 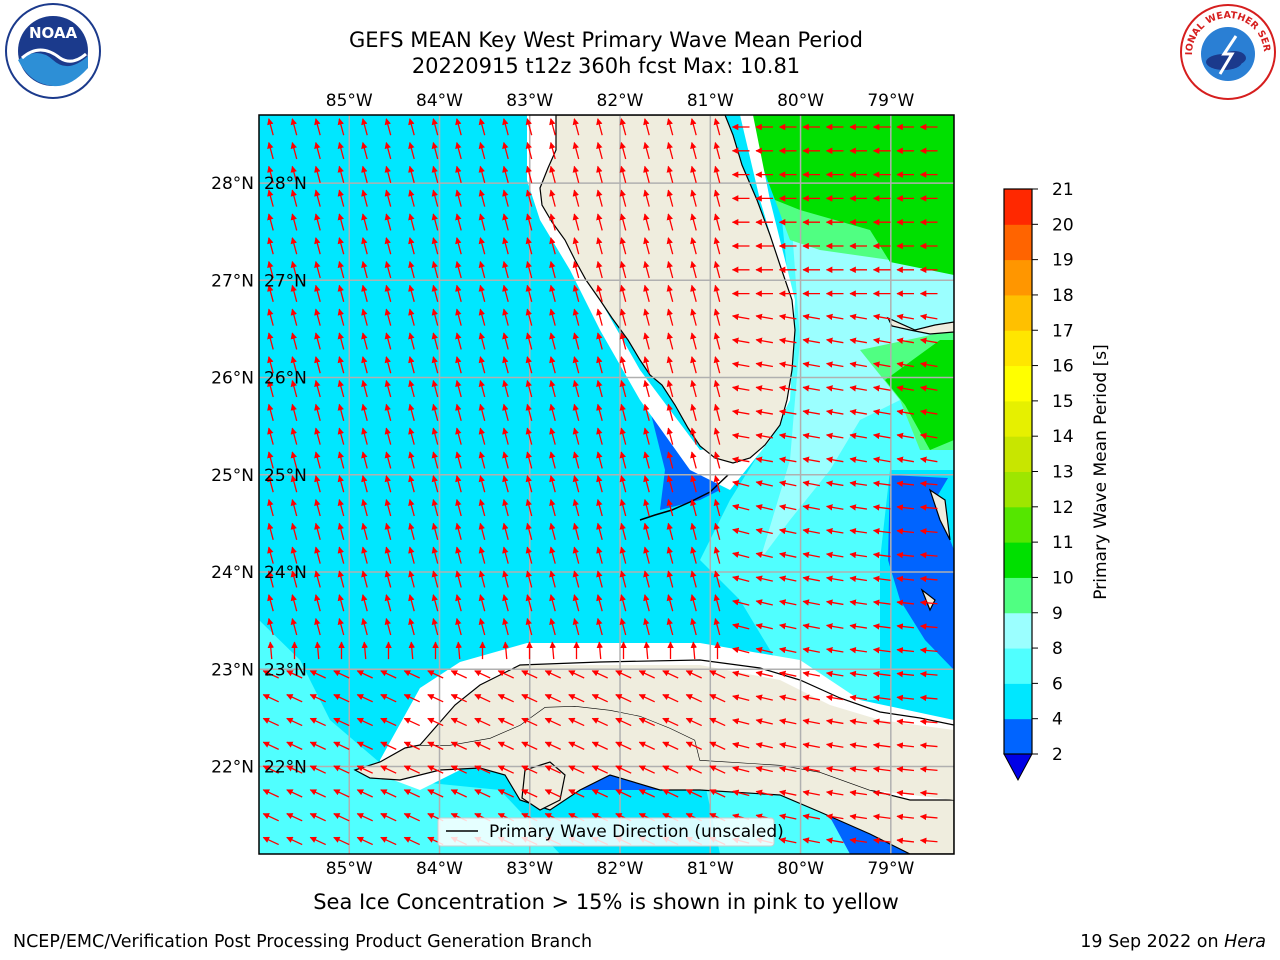 What do you see at coordinates (543, 786) in the screenshot?
I see `isla-juventud` at bounding box center [543, 786].